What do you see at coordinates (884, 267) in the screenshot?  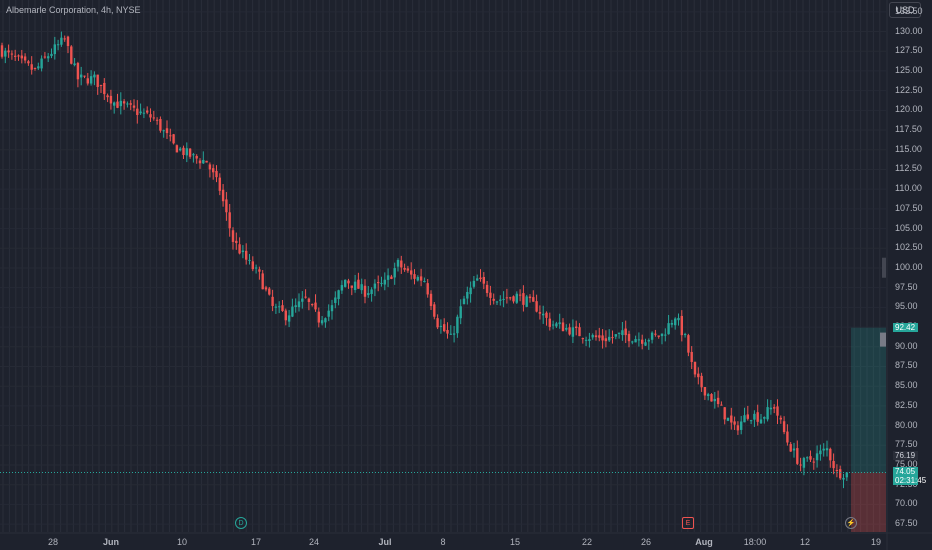 I see `scroll-handle` at bounding box center [884, 267].